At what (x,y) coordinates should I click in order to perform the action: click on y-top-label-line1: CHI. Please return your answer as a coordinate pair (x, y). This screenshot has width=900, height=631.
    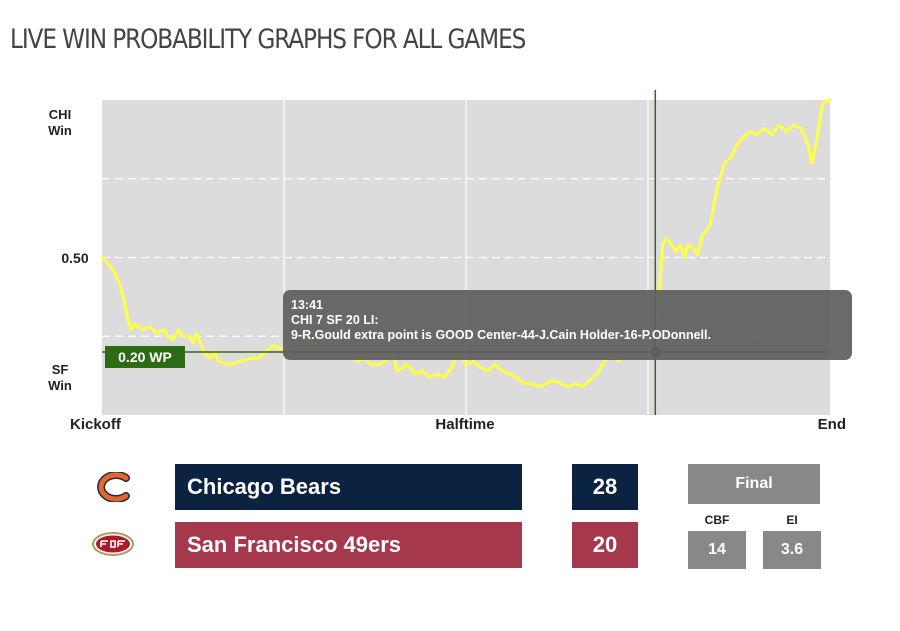
    Looking at the image, I should click on (60, 114).